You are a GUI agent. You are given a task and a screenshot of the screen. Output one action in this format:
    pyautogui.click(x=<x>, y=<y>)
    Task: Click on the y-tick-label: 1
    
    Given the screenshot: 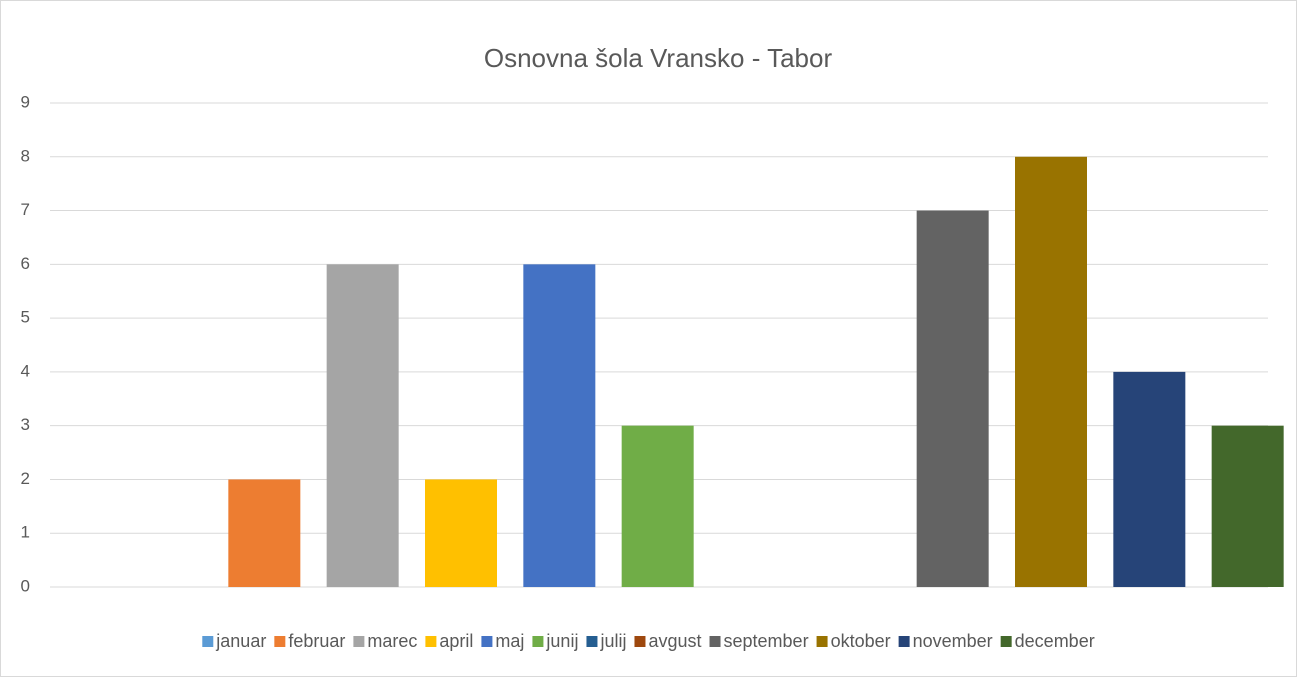 What is the action you would take?
    pyautogui.click(x=25, y=532)
    